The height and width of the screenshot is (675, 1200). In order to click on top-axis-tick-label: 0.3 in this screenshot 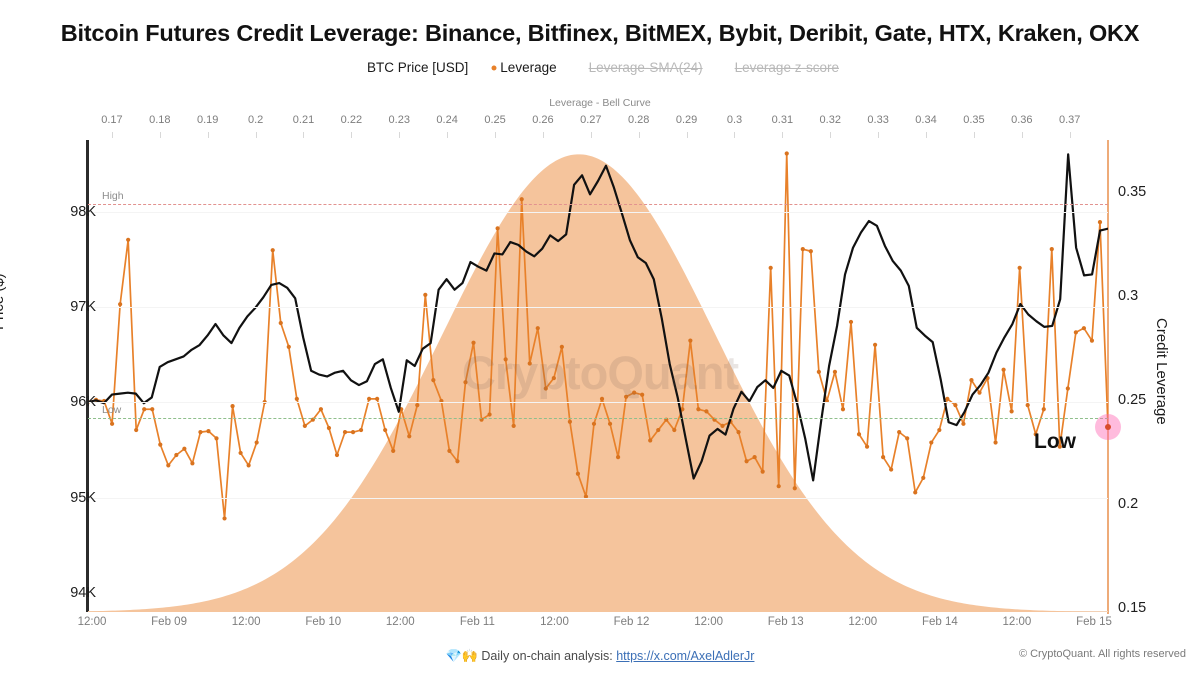, I will do `click(734, 120)`.